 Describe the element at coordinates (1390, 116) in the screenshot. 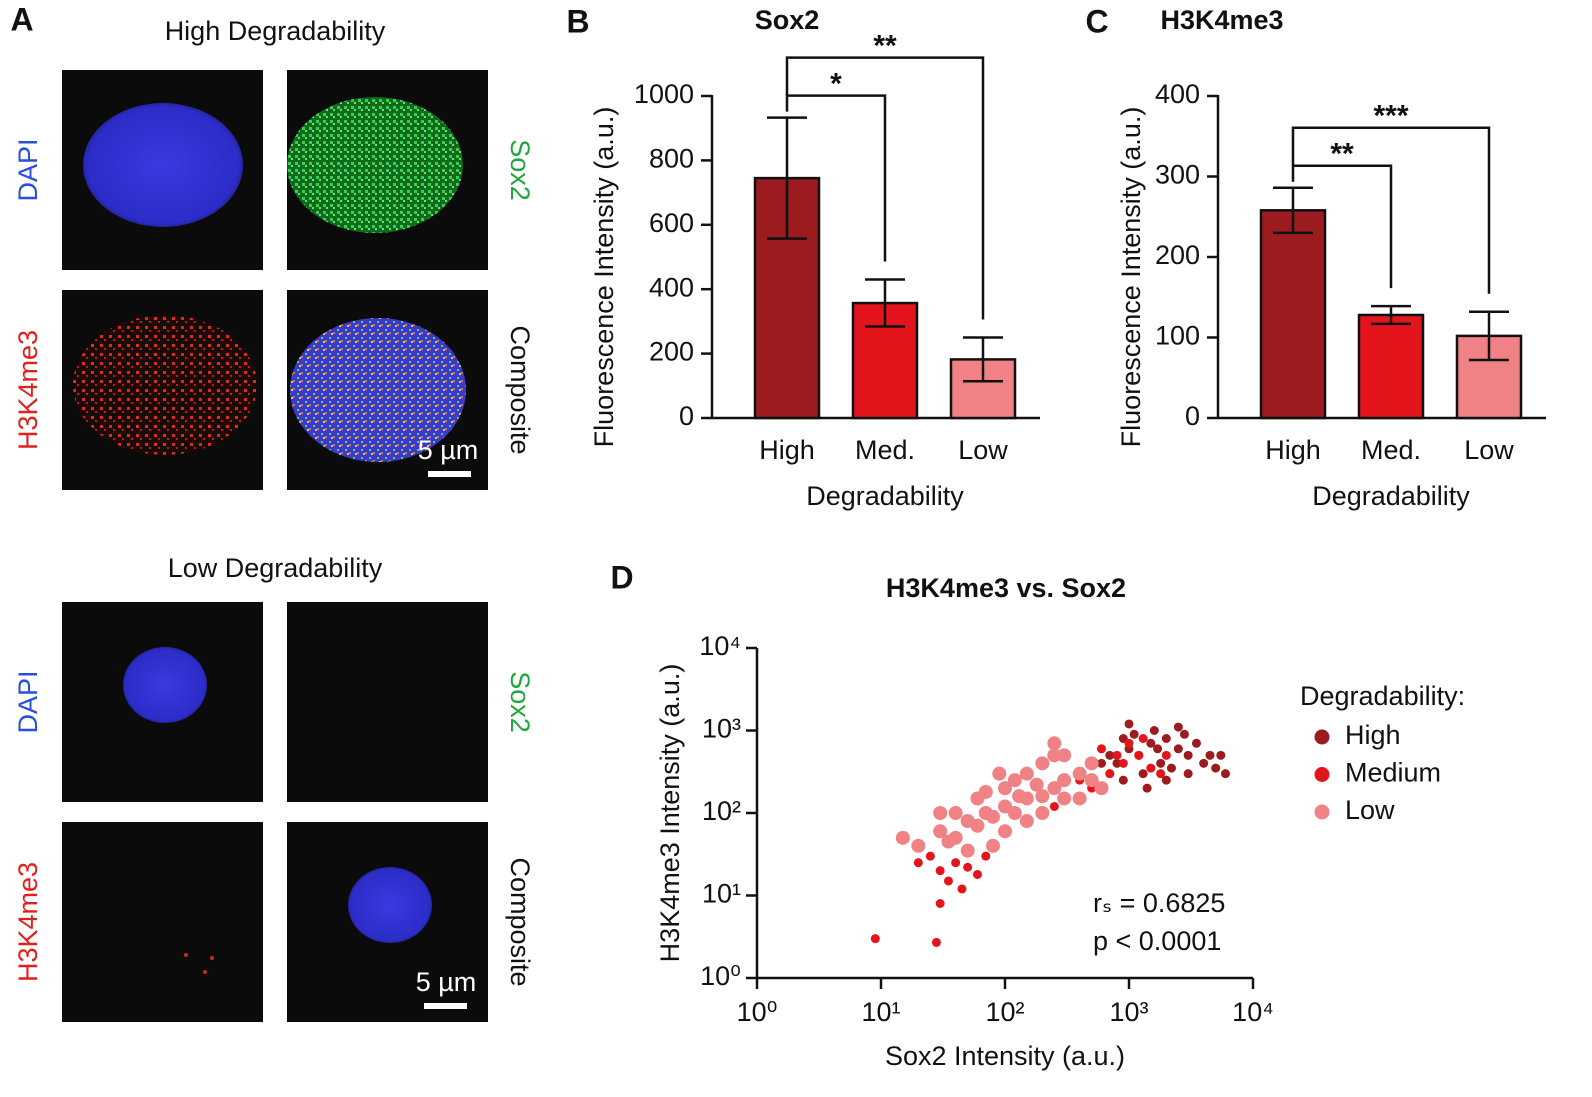

I see `significance-label: ***` at that location.